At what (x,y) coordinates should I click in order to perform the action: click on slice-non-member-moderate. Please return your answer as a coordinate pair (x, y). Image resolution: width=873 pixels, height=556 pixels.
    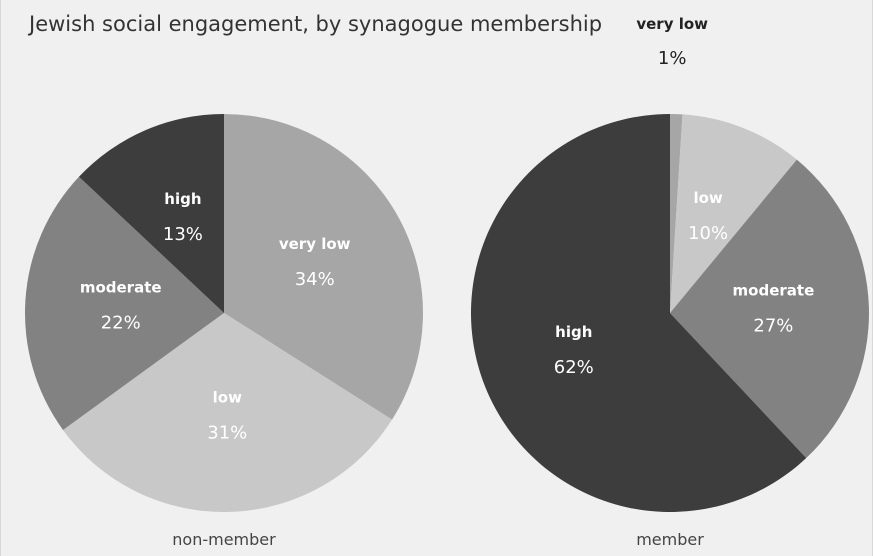
    Looking at the image, I should click on (124, 303).